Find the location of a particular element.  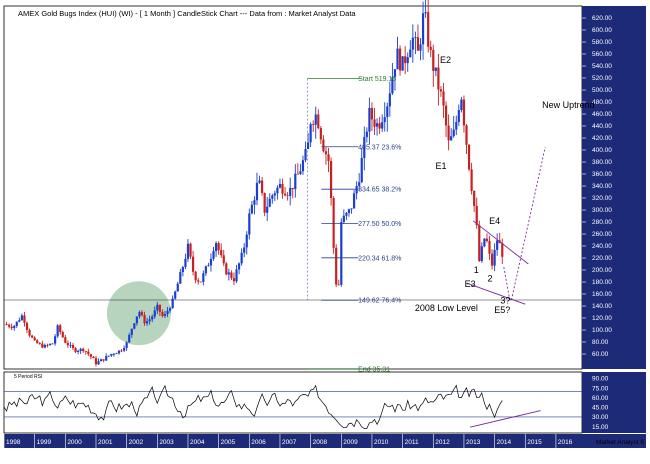

fib-start-label: Start 519.16 is located at coordinates (377, 79).